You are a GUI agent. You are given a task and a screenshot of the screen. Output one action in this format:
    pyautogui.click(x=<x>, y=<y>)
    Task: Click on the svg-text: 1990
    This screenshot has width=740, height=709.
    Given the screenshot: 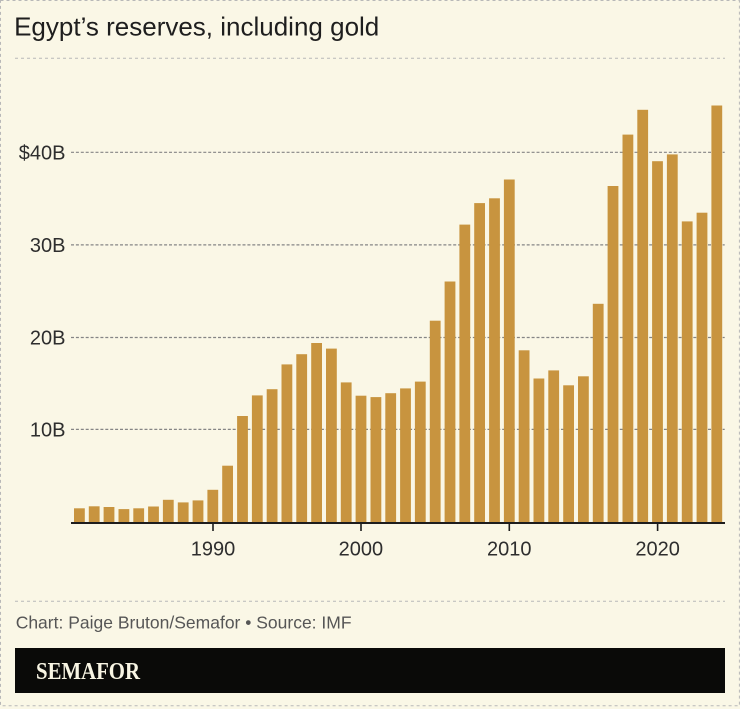 What is the action you would take?
    pyautogui.click(x=213, y=550)
    